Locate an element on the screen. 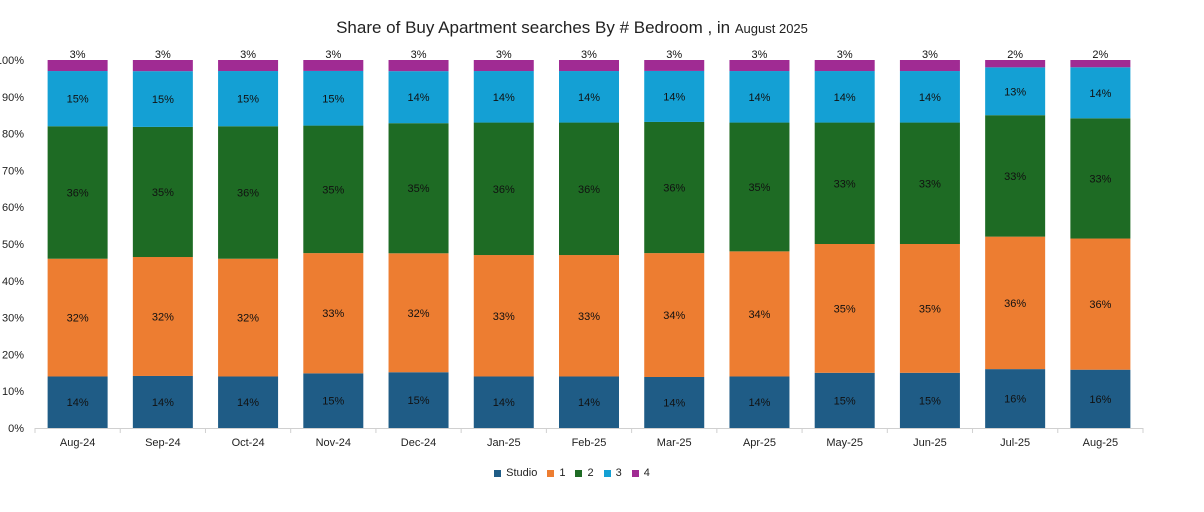  chart-legend: Studio 1 2 3 4 is located at coordinates (572, 473).